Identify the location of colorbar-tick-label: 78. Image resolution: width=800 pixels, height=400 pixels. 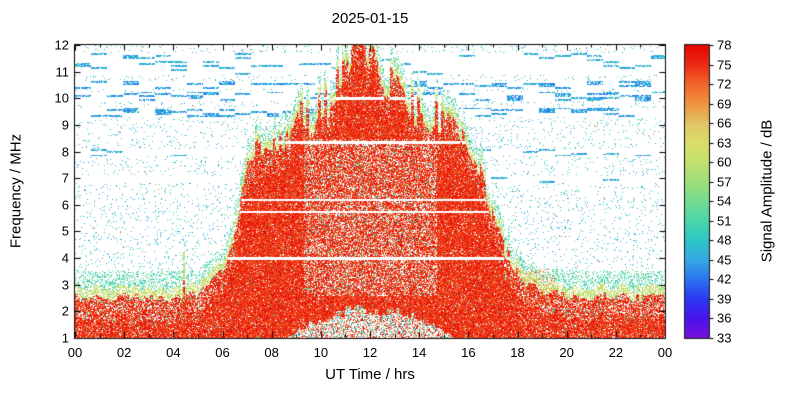
(724, 45).